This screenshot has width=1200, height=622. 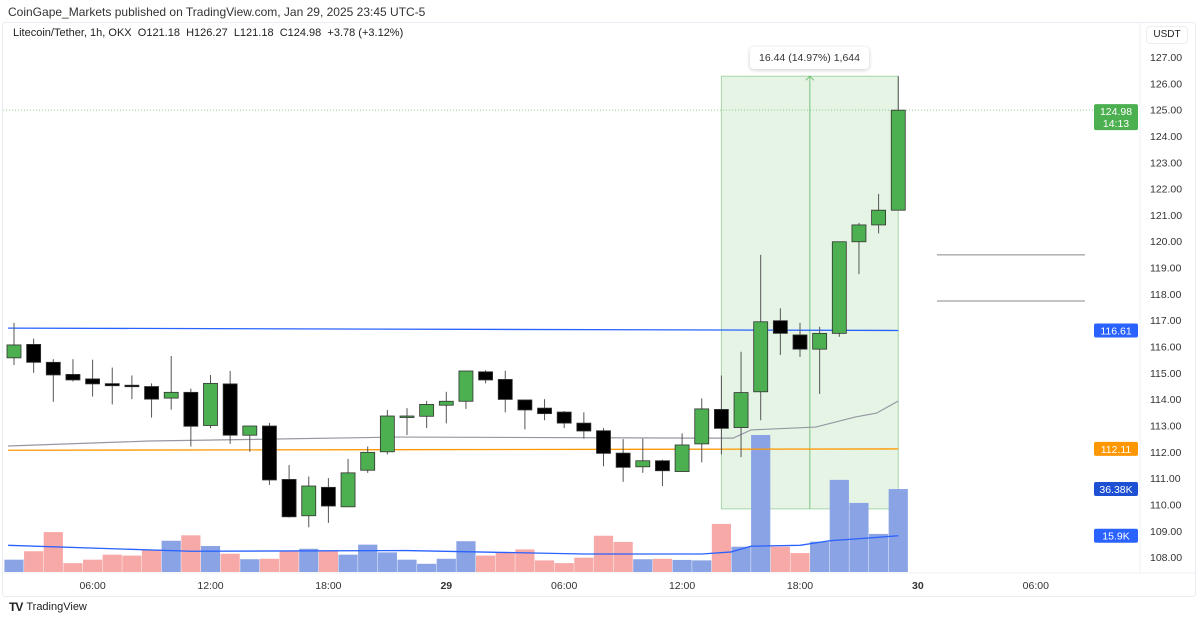 What do you see at coordinates (809, 58) in the screenshot?
I see `measure-label: 16.44 (14.97%) 1,644` at bounding box center [809, 58].